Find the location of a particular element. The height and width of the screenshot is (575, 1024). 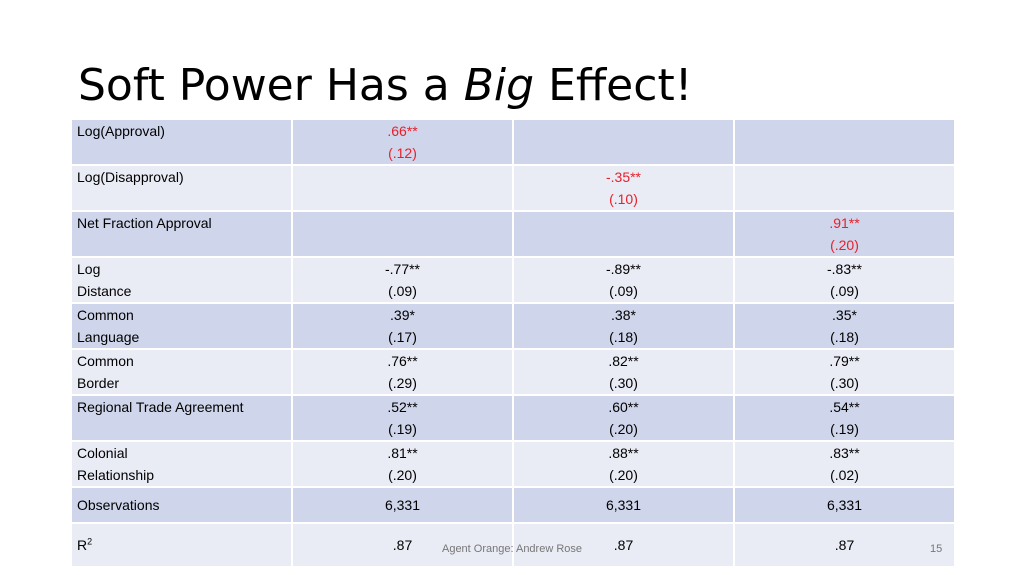

row-label: Common Language is located at coordinates (181, 326).